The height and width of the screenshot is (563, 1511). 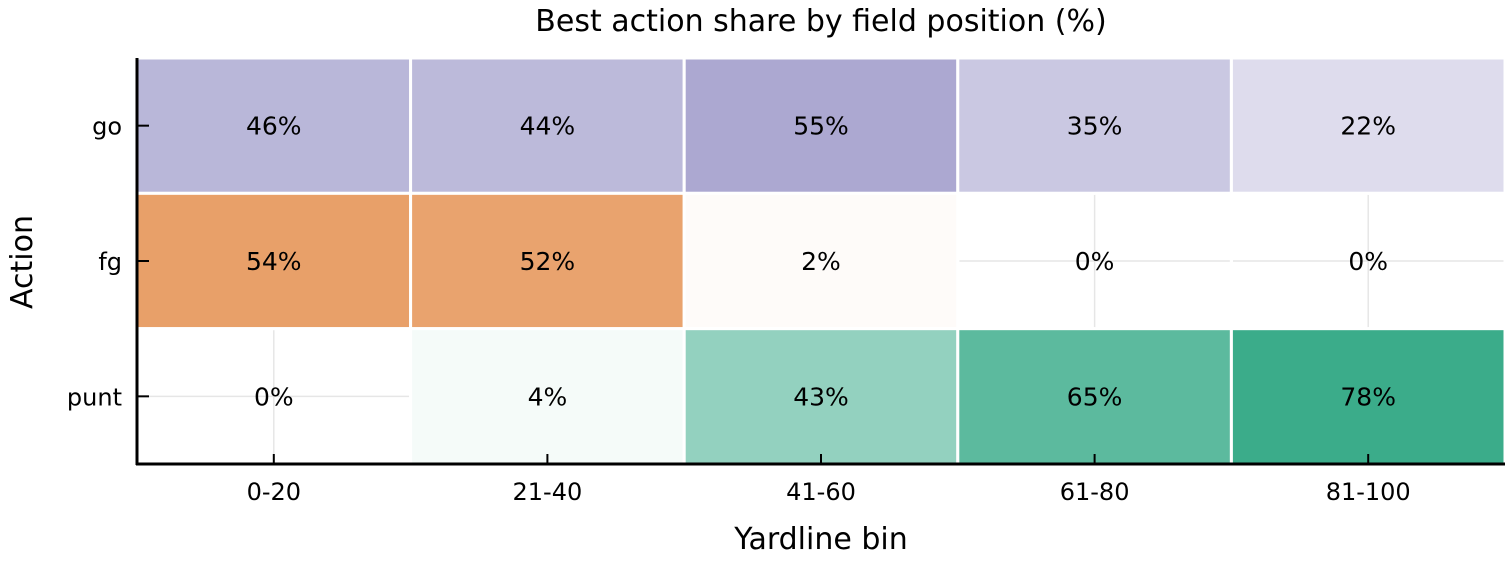 What do you see at coordinates (94, 397) in the screenshot?
I see `y-tick-label: punt` at bounding box center [94, 397].